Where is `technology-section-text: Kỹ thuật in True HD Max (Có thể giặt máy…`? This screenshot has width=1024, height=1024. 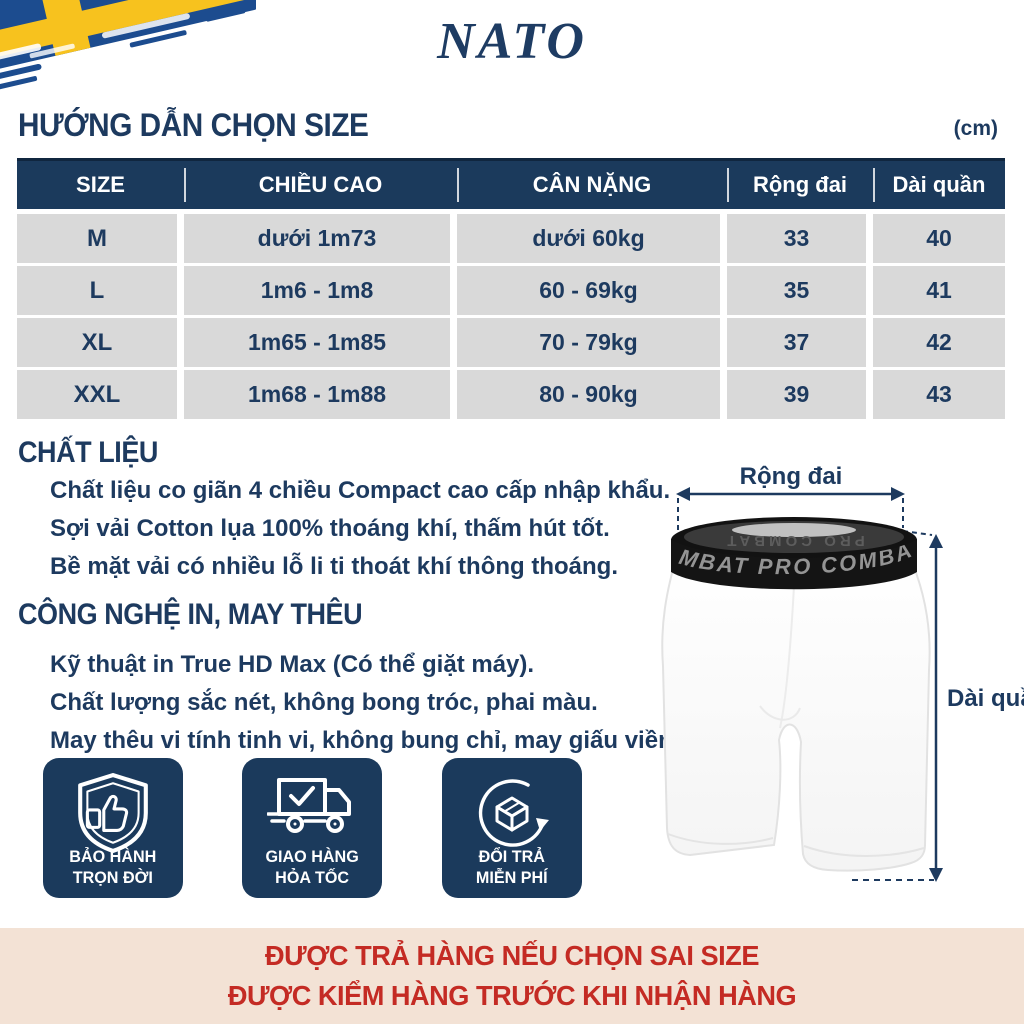
technology-section-text: Kỹ thuật in True HD Max (Có thể giặt máy… is located at coordinates (364, 703).